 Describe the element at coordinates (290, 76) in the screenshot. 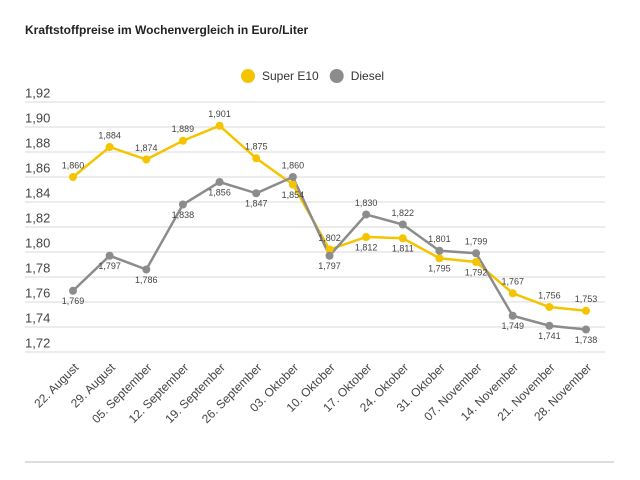

I see `legend-label: Super E10` at that location.